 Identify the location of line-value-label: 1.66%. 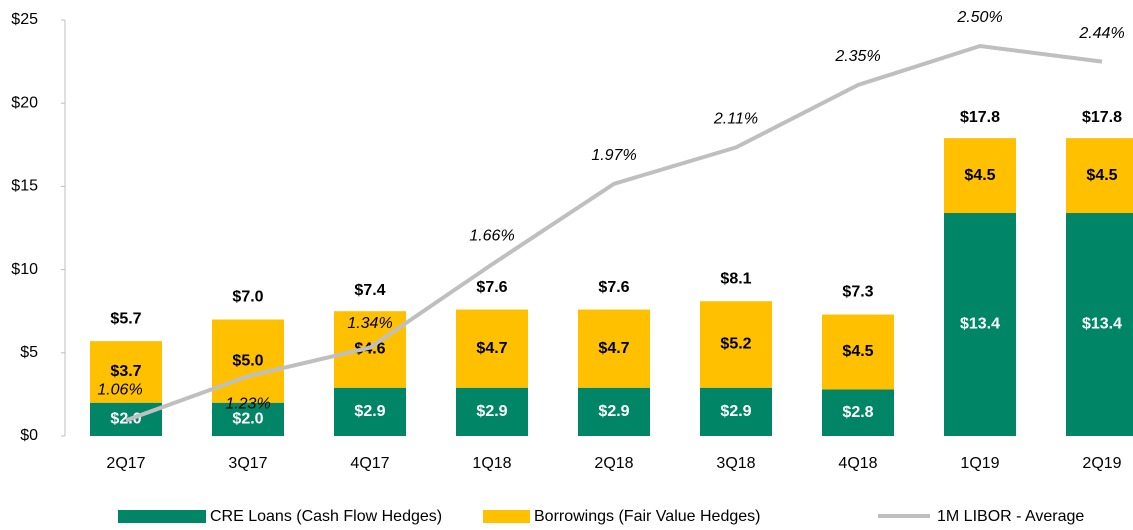
(491, 236).